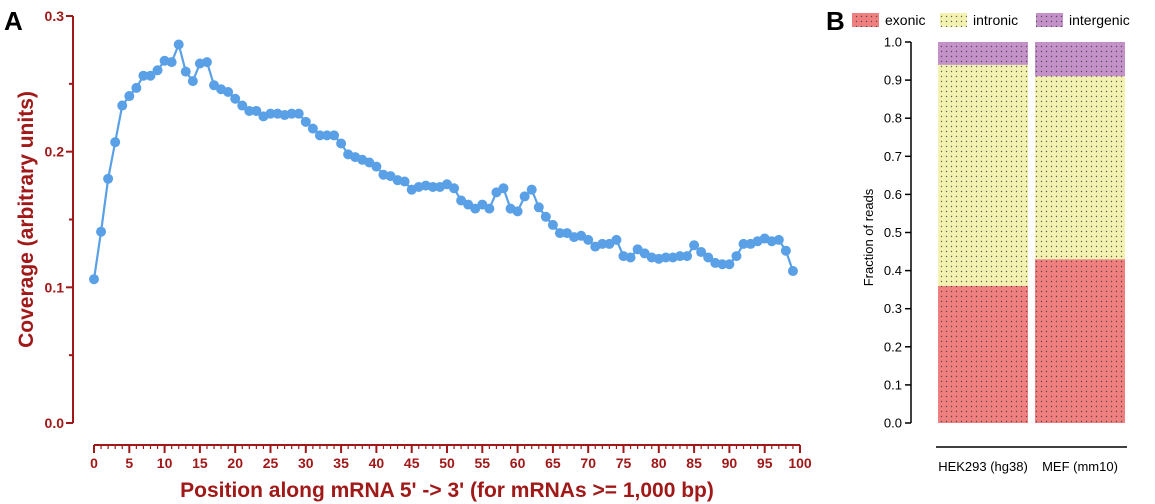  Describe the element at coordinates (55, 287) in the screenshot. I see `coverage-y-tick-label: 0.1` at that location.